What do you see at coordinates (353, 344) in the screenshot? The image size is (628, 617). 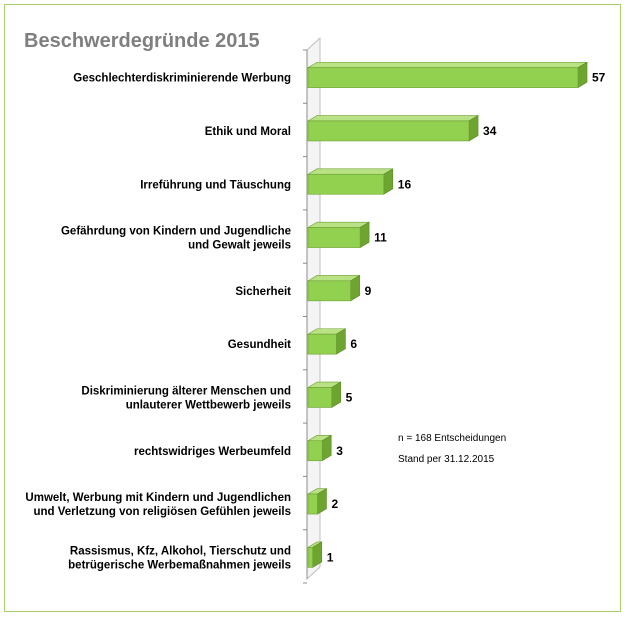 I see `value-label: 6` at bounding box center [353, 344].